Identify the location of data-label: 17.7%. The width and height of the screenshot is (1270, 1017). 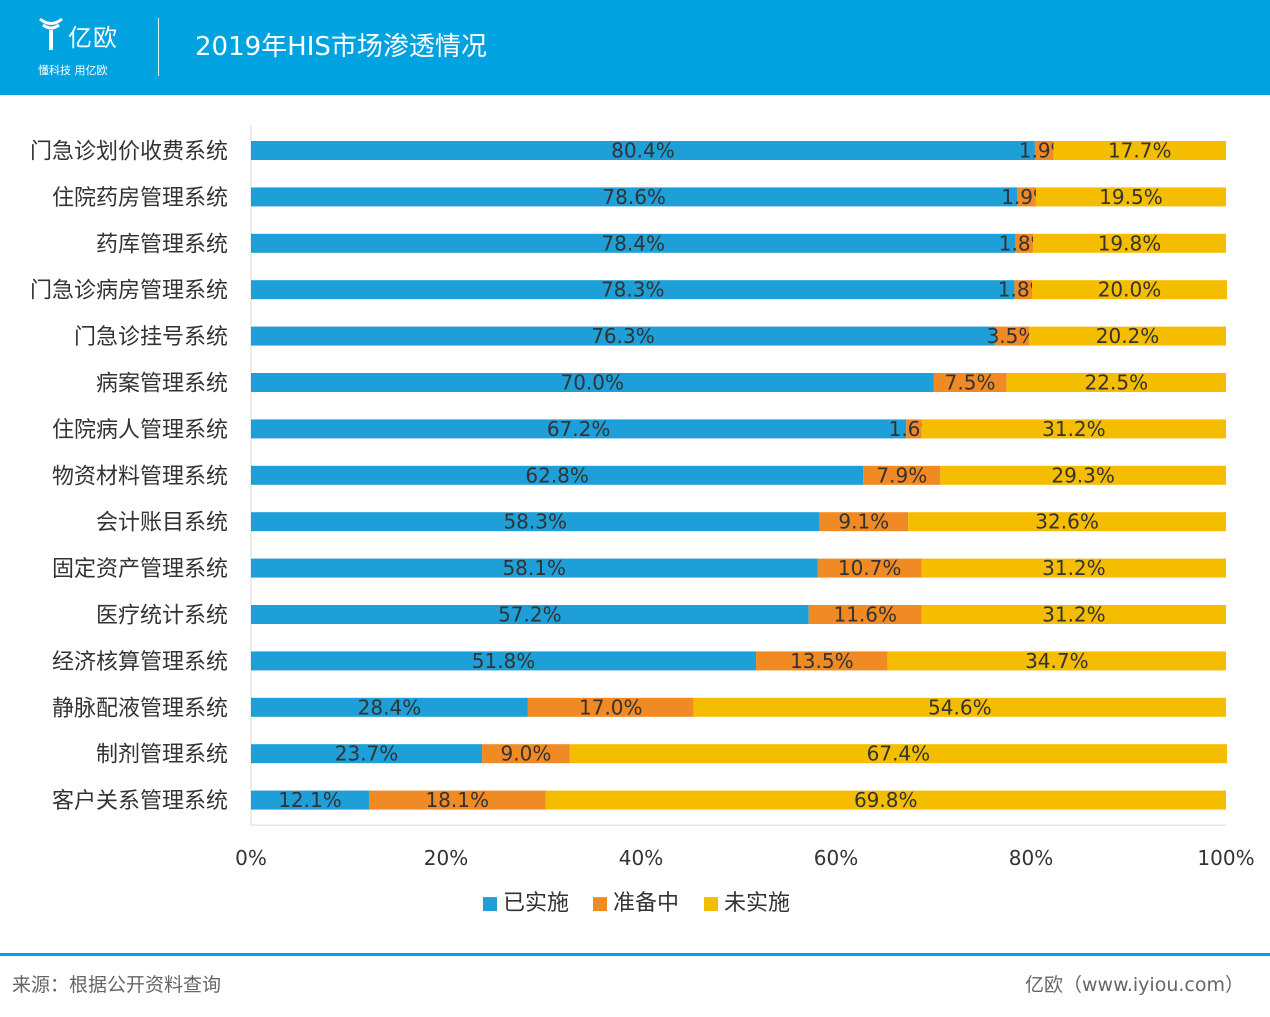
(1140, 151).